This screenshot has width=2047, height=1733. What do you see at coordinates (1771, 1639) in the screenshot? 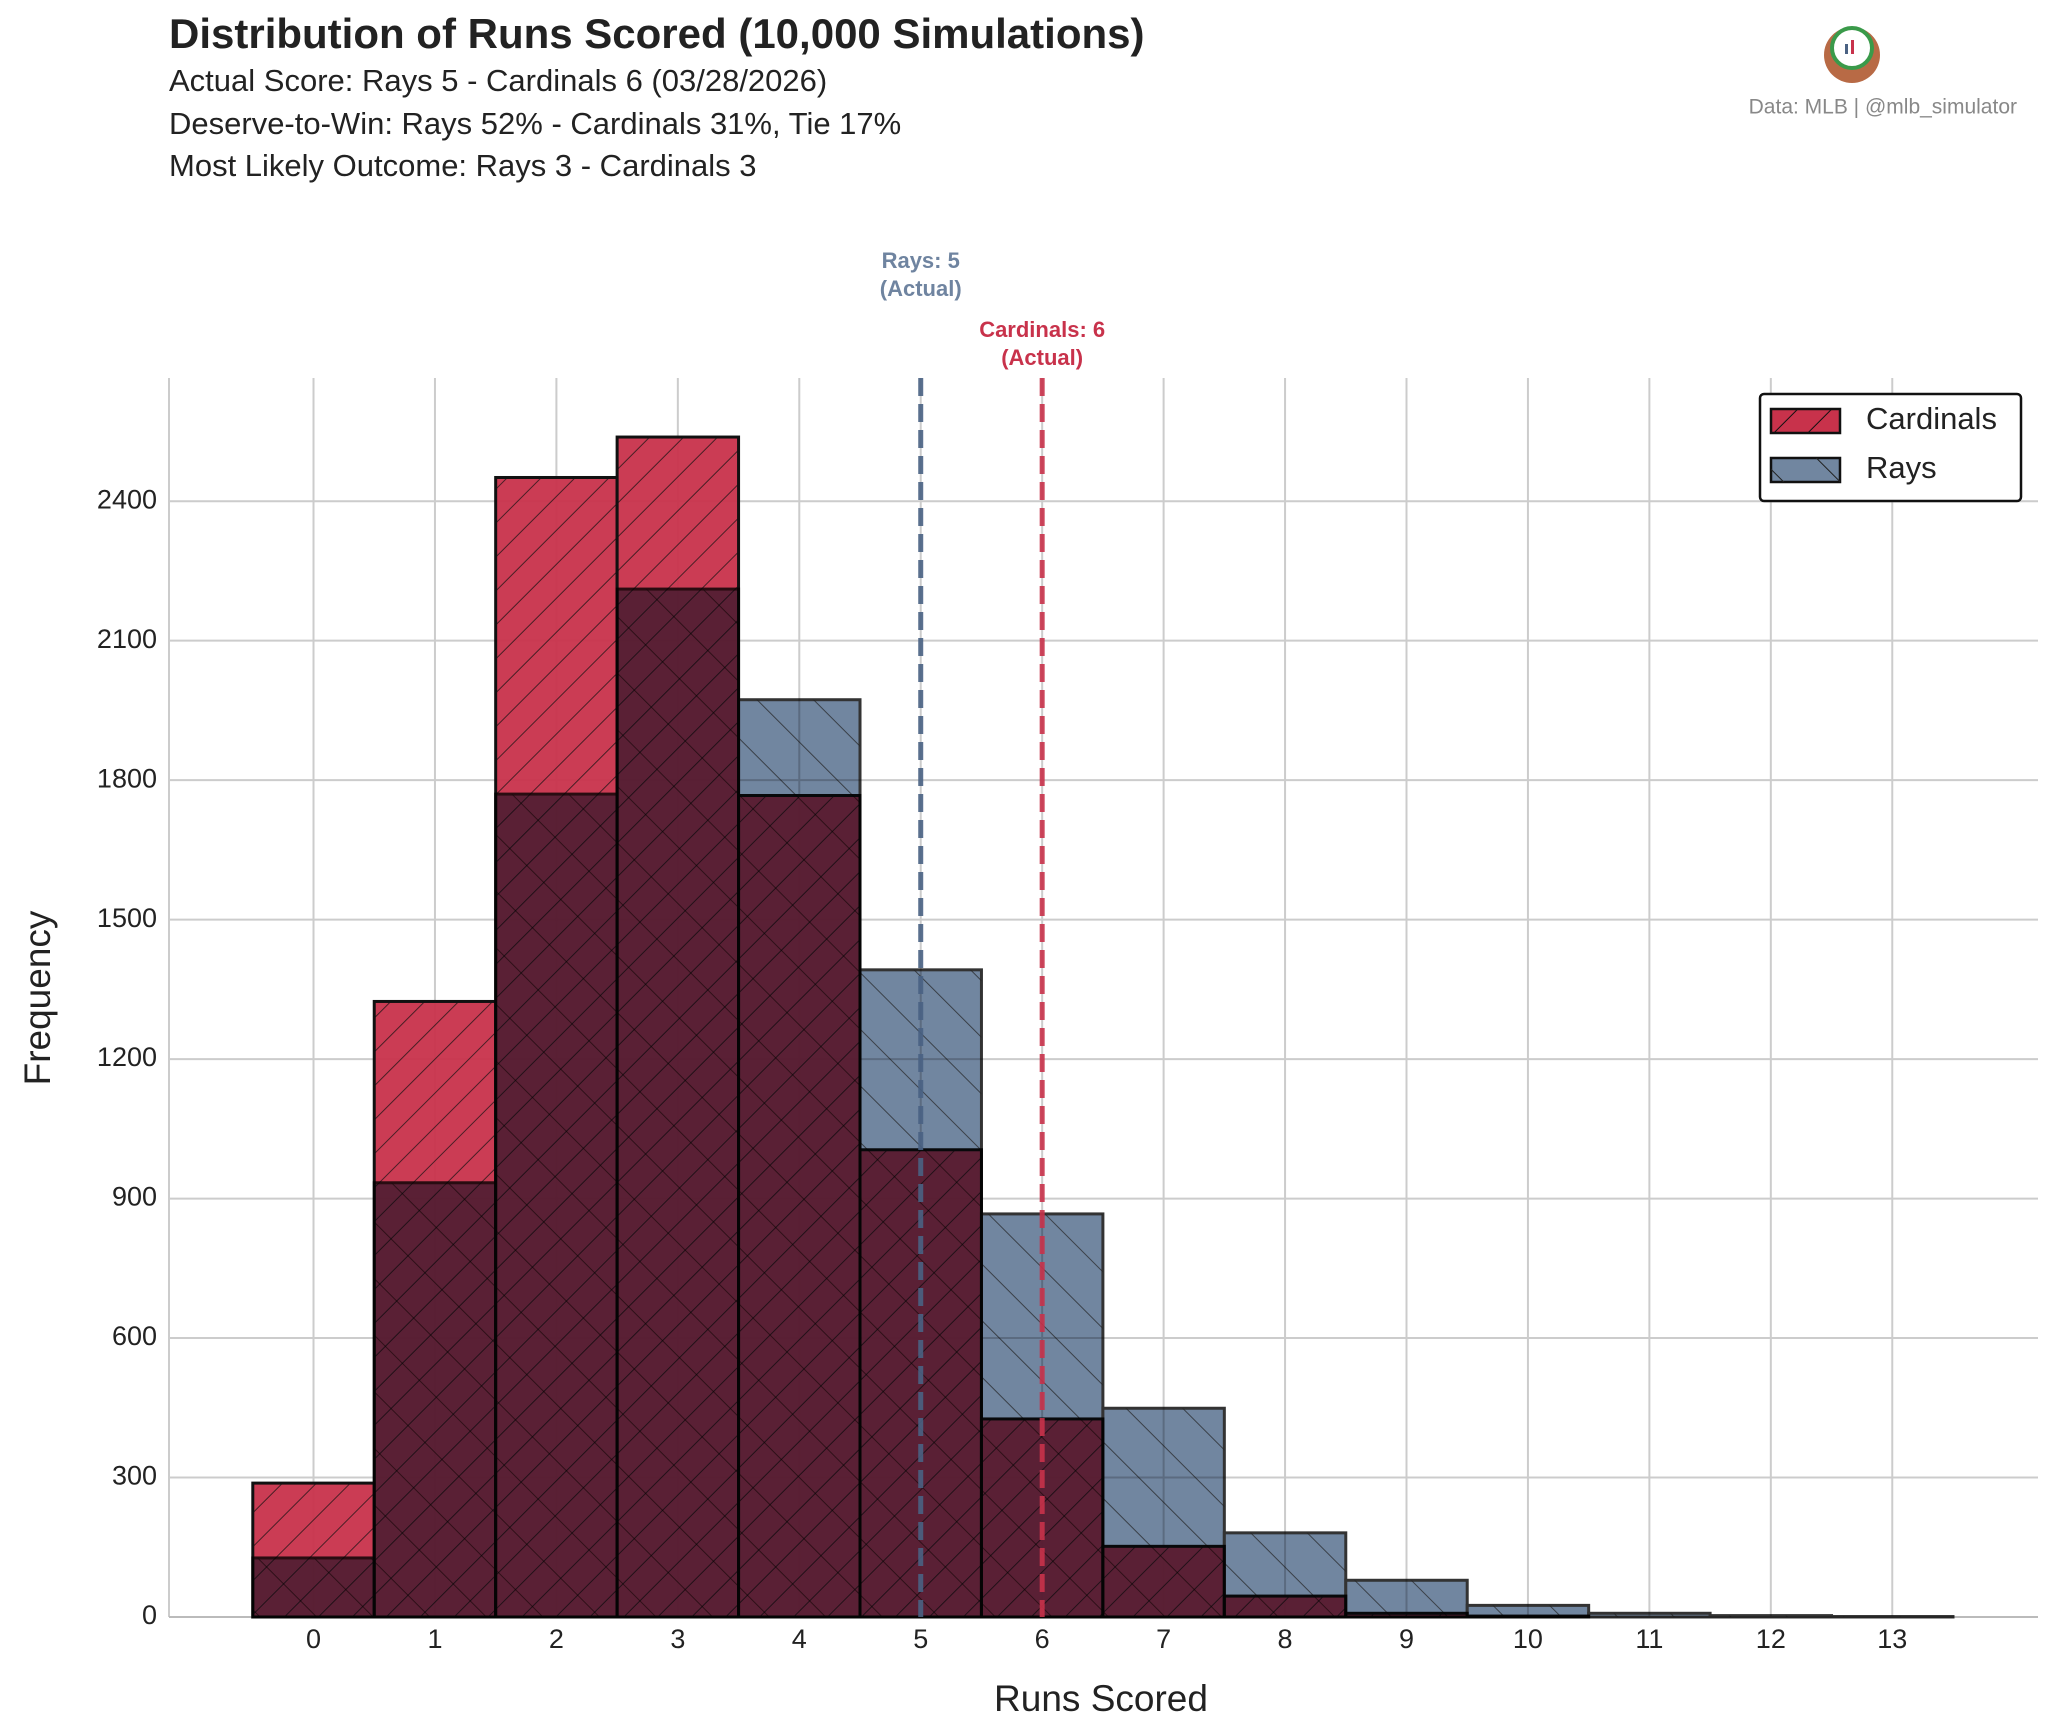
I see `x-tick-label: 12` at bounding box center [1771, 1639].